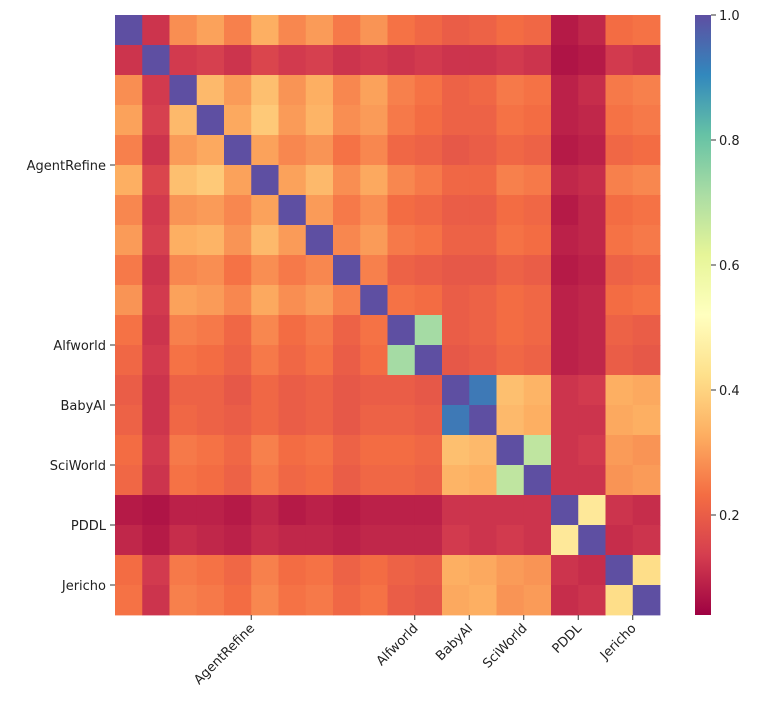 Image resolution: width=766 pixels, height=718 pixels. What do you see at coordinates (618, 642) in the screenshot?
I see `x-tick-label: Jericho` at bounding box center [618, 642].